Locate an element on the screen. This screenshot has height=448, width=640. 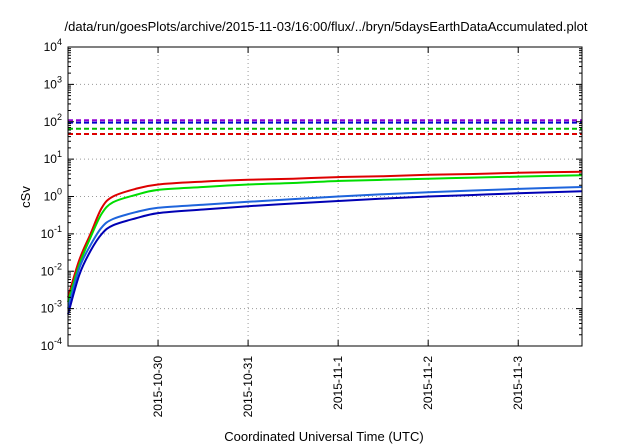
threshold-lines is located at coordinates (325, 127).